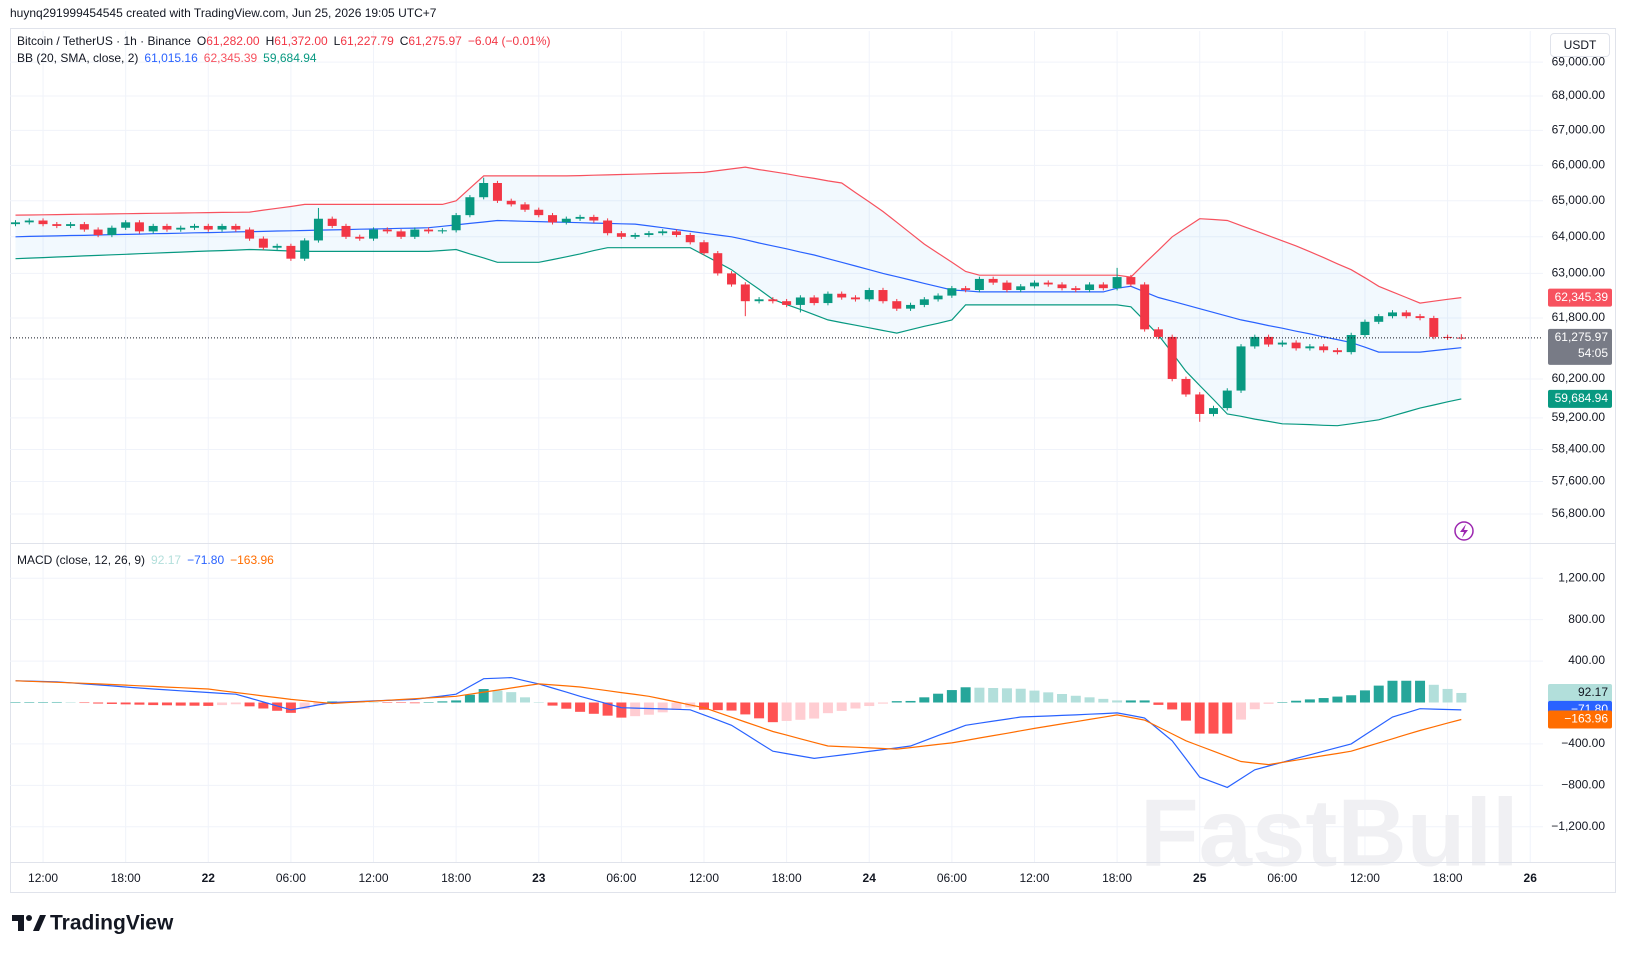 This screenshot has width=1626, height=954. What do you see at coordinates (1593, 692) in the screenshot?
I see `price-label: 92.17` at bounding box center [1593, 692].